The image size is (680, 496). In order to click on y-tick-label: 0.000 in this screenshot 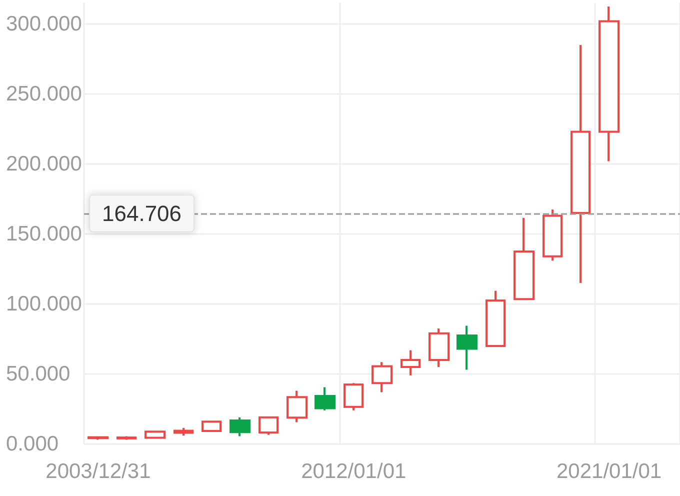, I will do `click(32, 444)`.